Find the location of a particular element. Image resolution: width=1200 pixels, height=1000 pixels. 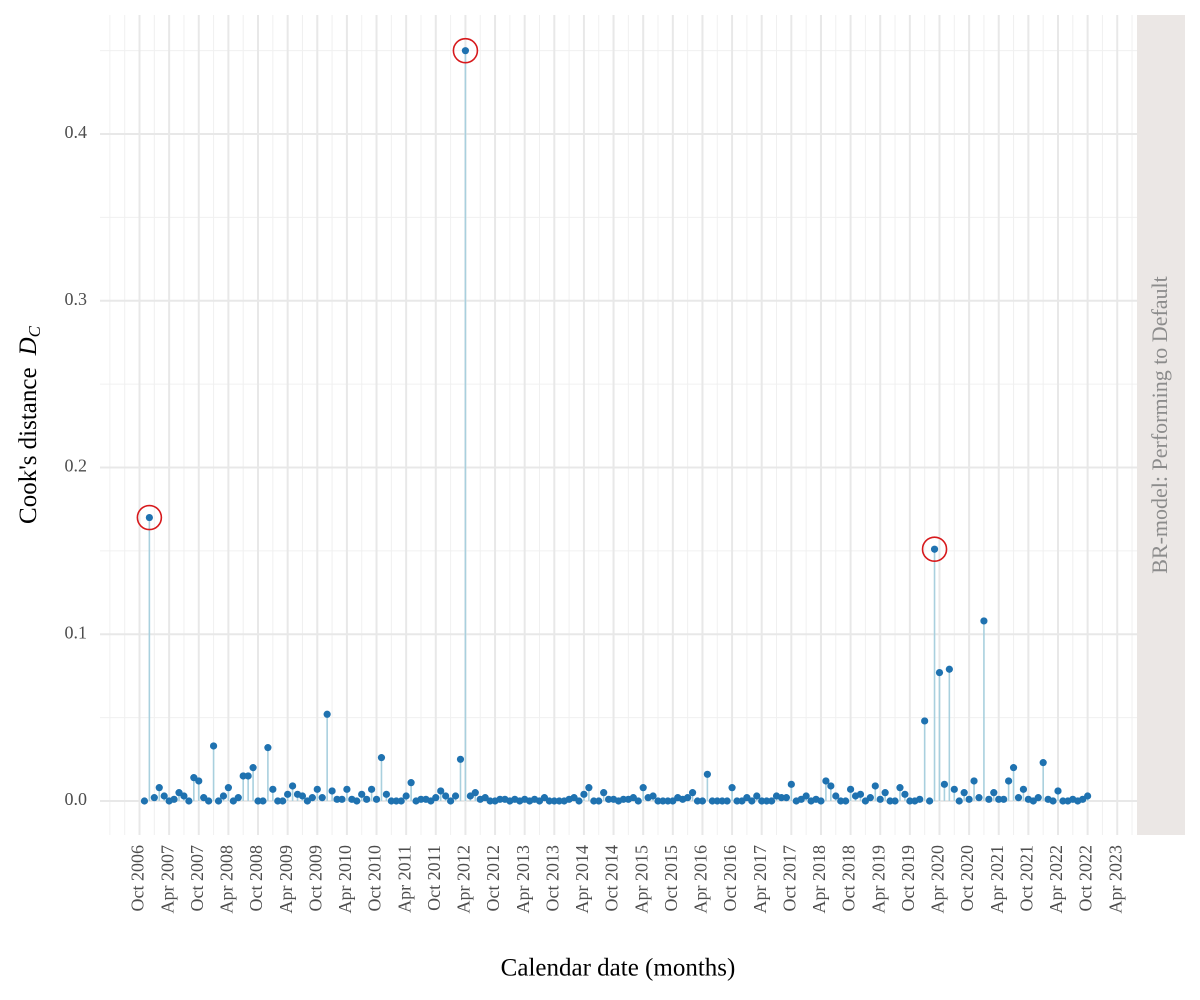

x-tick-label: Oct 2008 is located at coordinates (256, 878).